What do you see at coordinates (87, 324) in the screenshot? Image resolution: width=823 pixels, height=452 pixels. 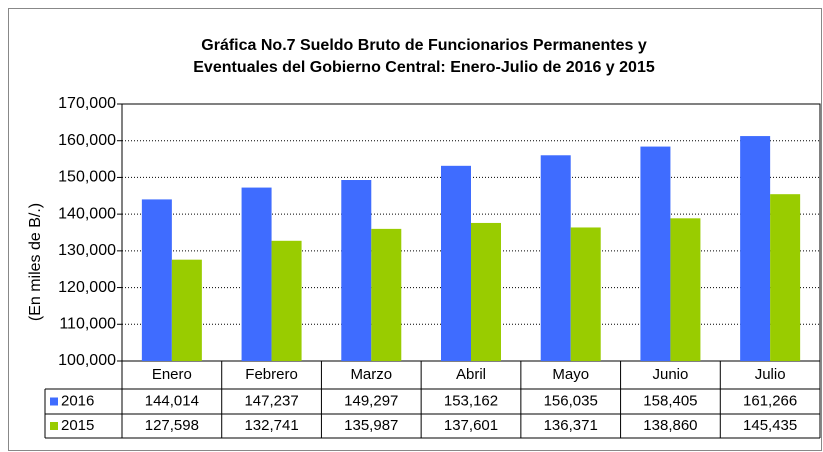 I see `y-tick-label: 110,000` at bounding box center [87, 324].